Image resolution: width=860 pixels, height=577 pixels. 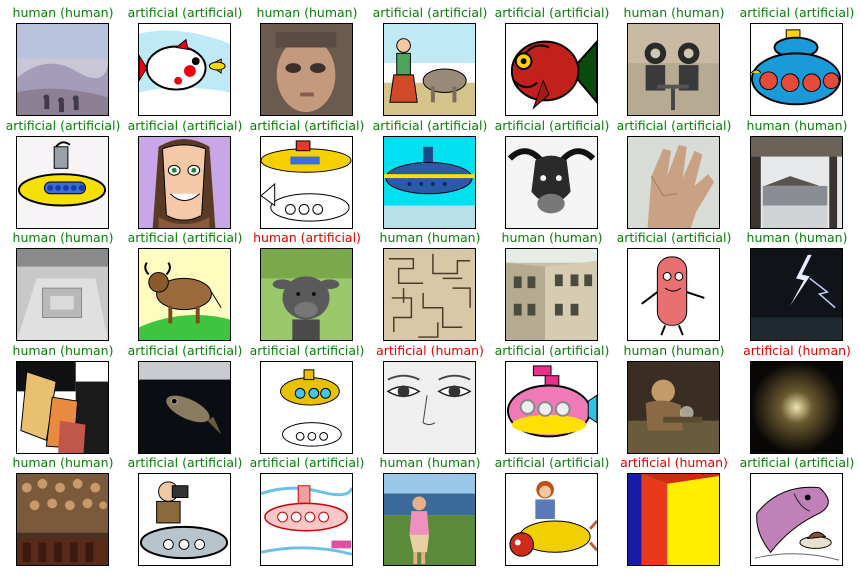 I want to click on prediction-label: artificial (human), so click(x=797, y=350).